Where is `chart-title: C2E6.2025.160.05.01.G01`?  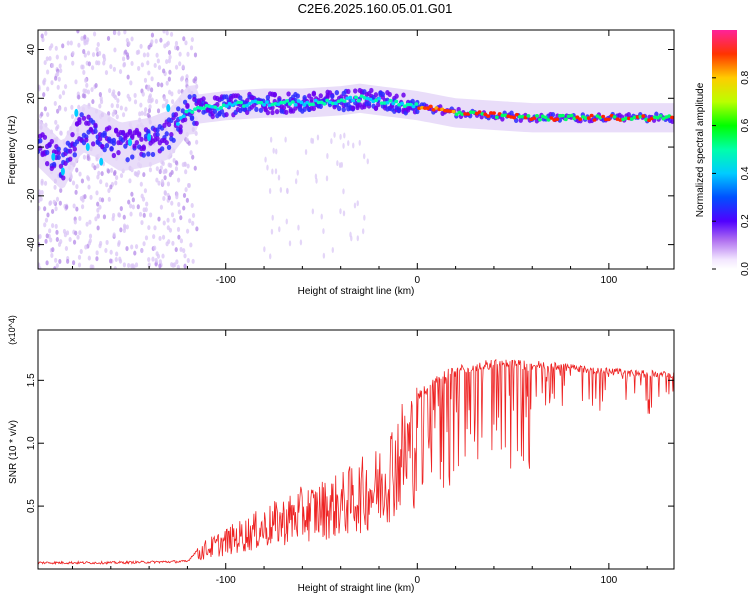
chart-title: C2E6.2025.160.05.01.G01 is located at coordinates (375, 8).